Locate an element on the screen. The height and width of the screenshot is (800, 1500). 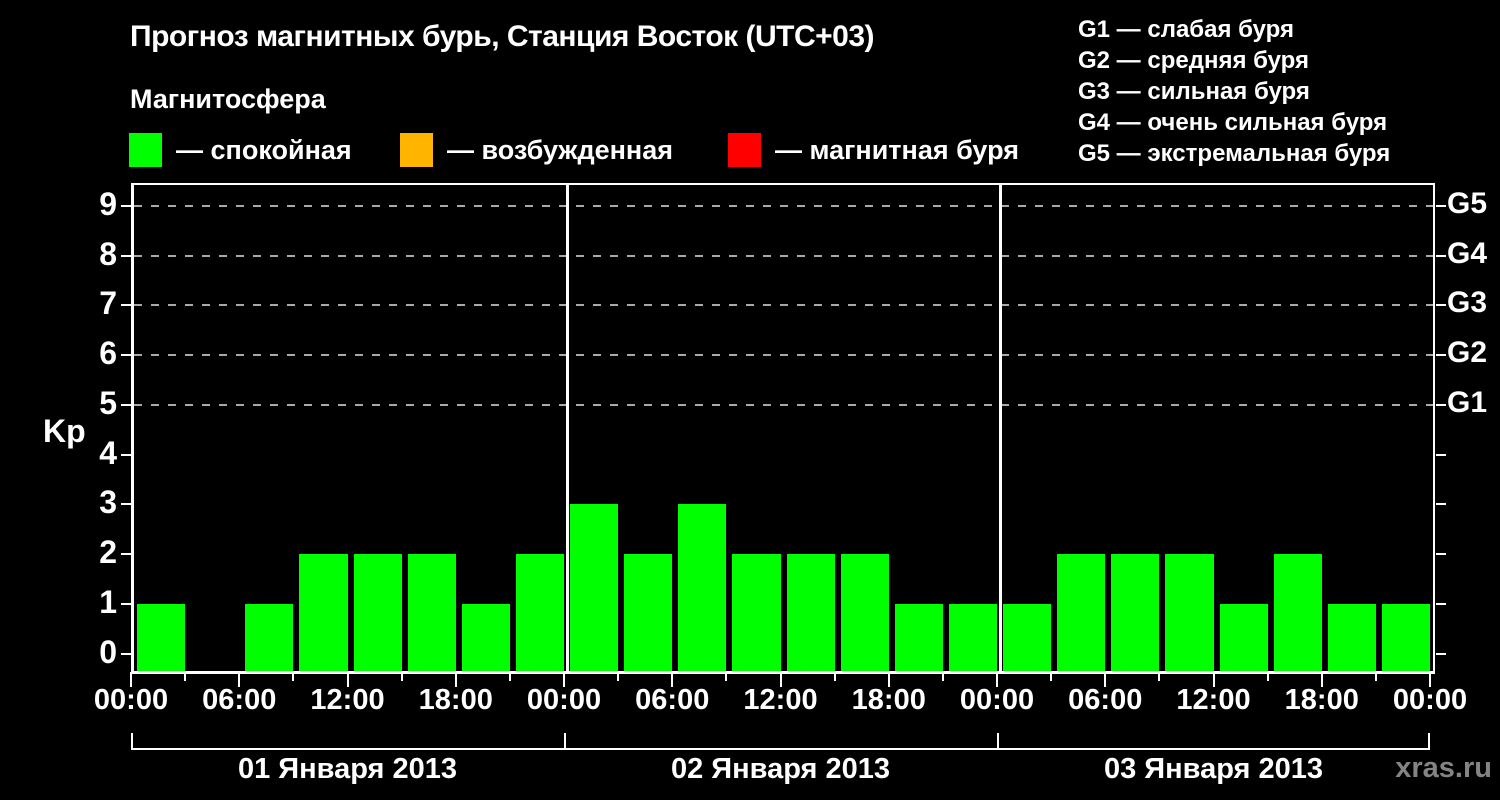
legend-label-excited: — возбужденная is located at coordinates (560, 149).